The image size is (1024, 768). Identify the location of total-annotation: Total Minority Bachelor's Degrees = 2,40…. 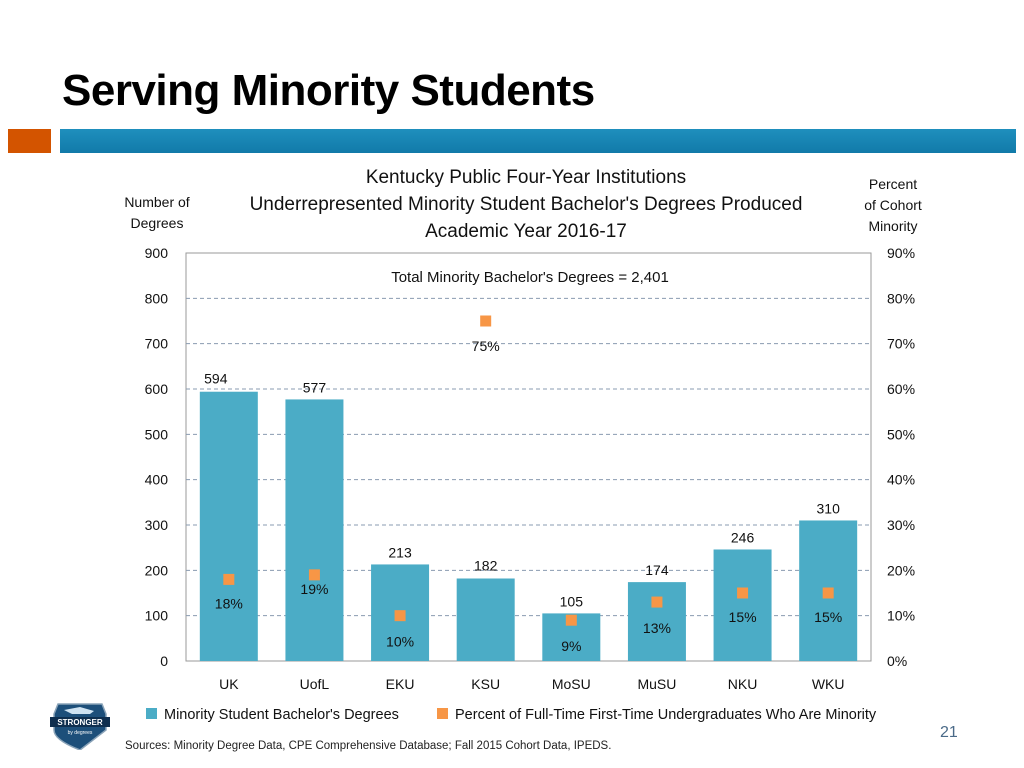
(530, 277).